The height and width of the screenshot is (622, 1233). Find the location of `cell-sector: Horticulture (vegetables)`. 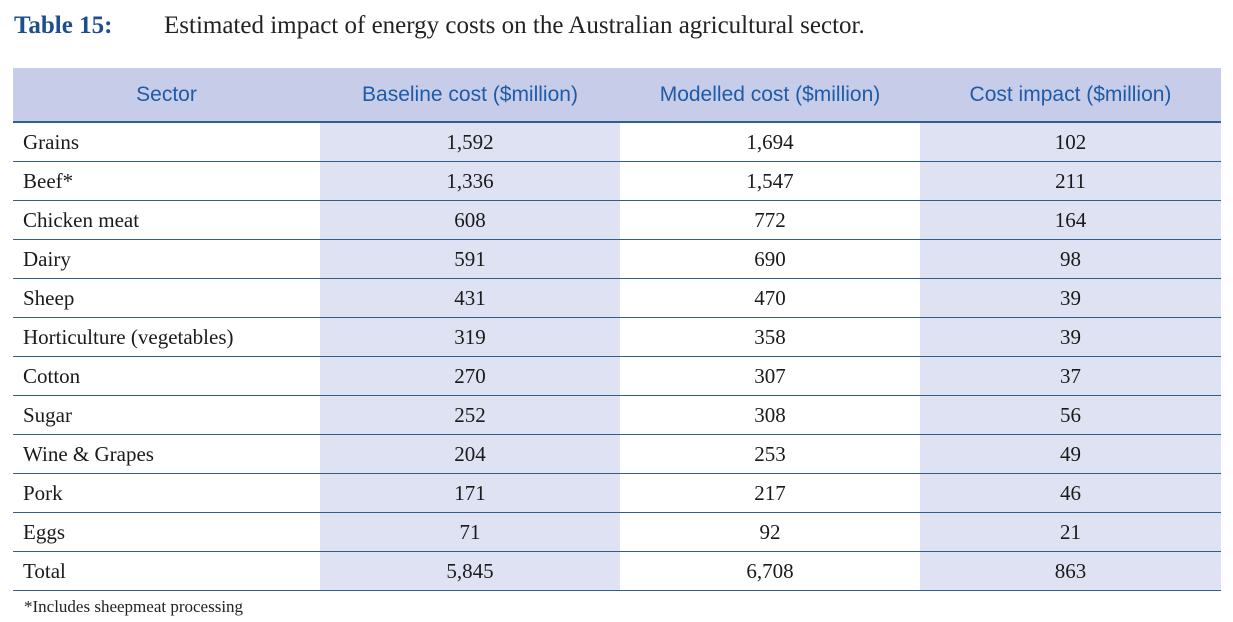

cell-sector: Horticulture (vegetables) is located at coordinates (166, 337).